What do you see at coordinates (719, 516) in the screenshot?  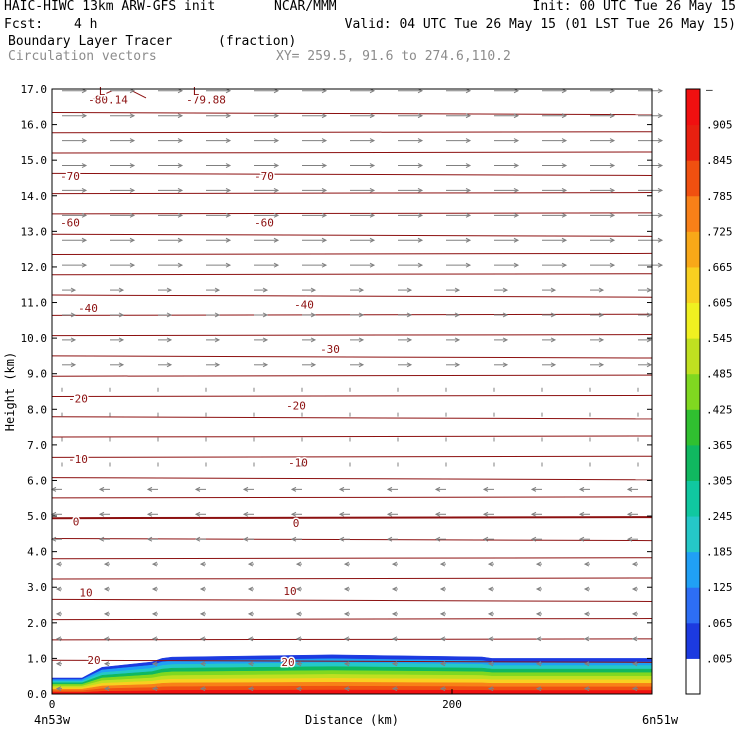 I see `colorbar-label: .245` at bounding box center [719, 516].